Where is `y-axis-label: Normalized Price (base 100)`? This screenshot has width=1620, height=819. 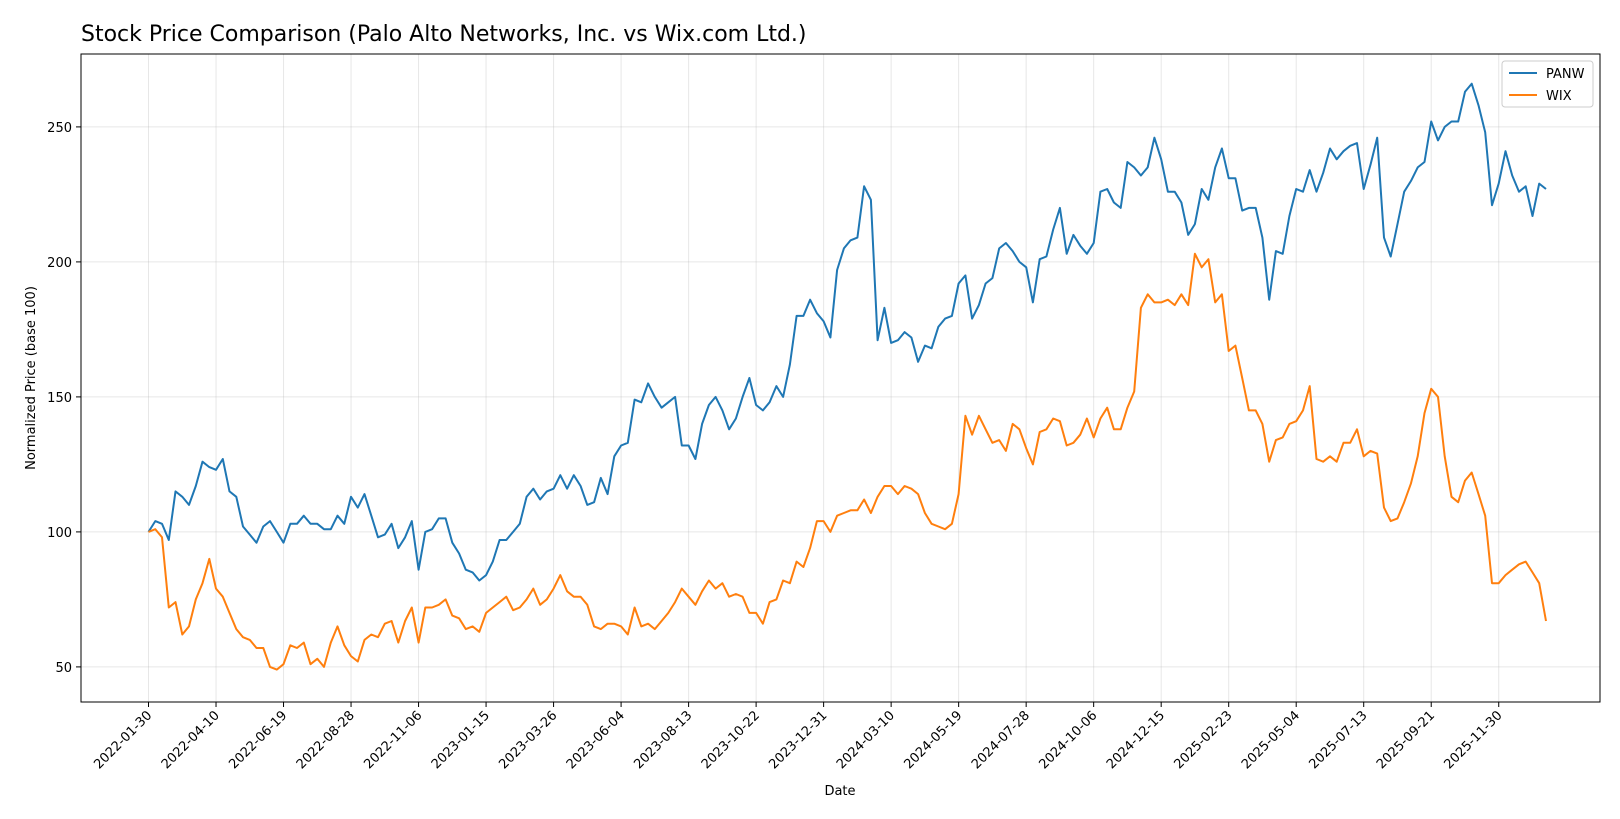 y-axis-label: Normalized Price (base 100) is located at coordinates (31, 378).